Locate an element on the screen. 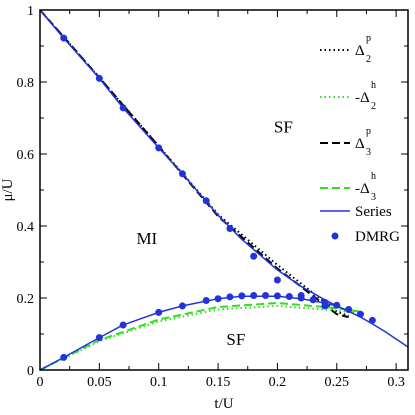  y-tick-label: 0.6 is located at coordinates (26, 155).